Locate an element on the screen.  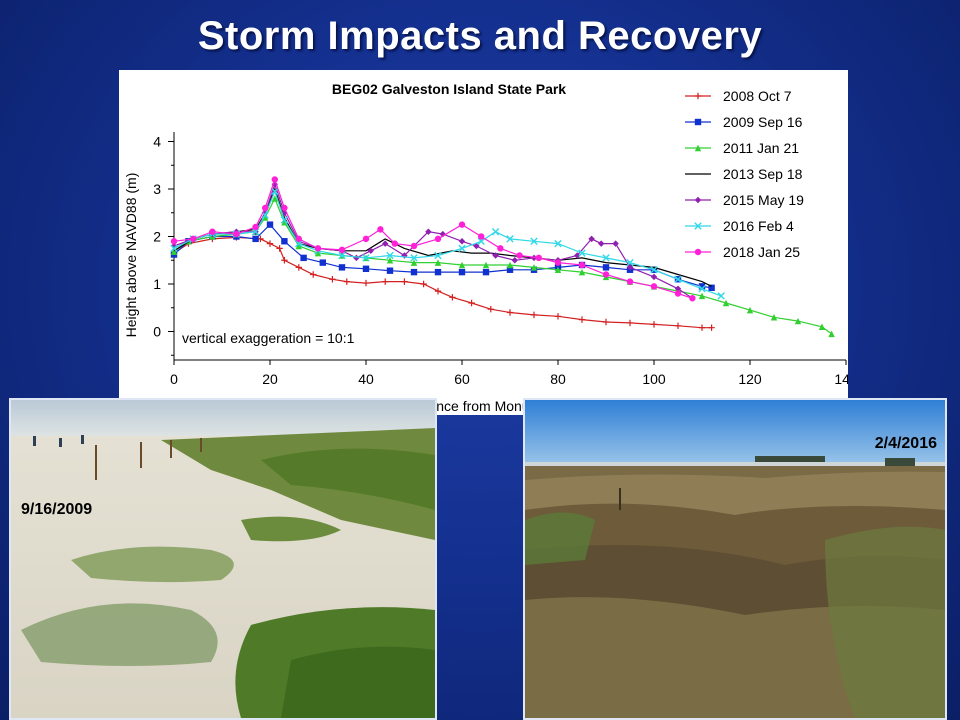
y-tick-label: 4 is located at coordinates (157, 142).